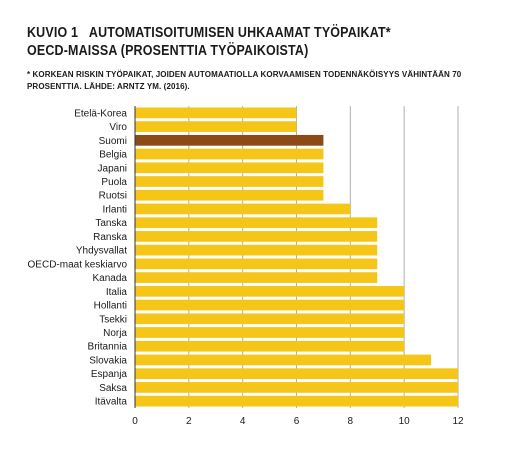 The width and height of the screenshot is (515, 449). What do you see at coordinates (114, 182) in the screenshot?
I see `category-label: Puola` at bounding box center [114, 182].